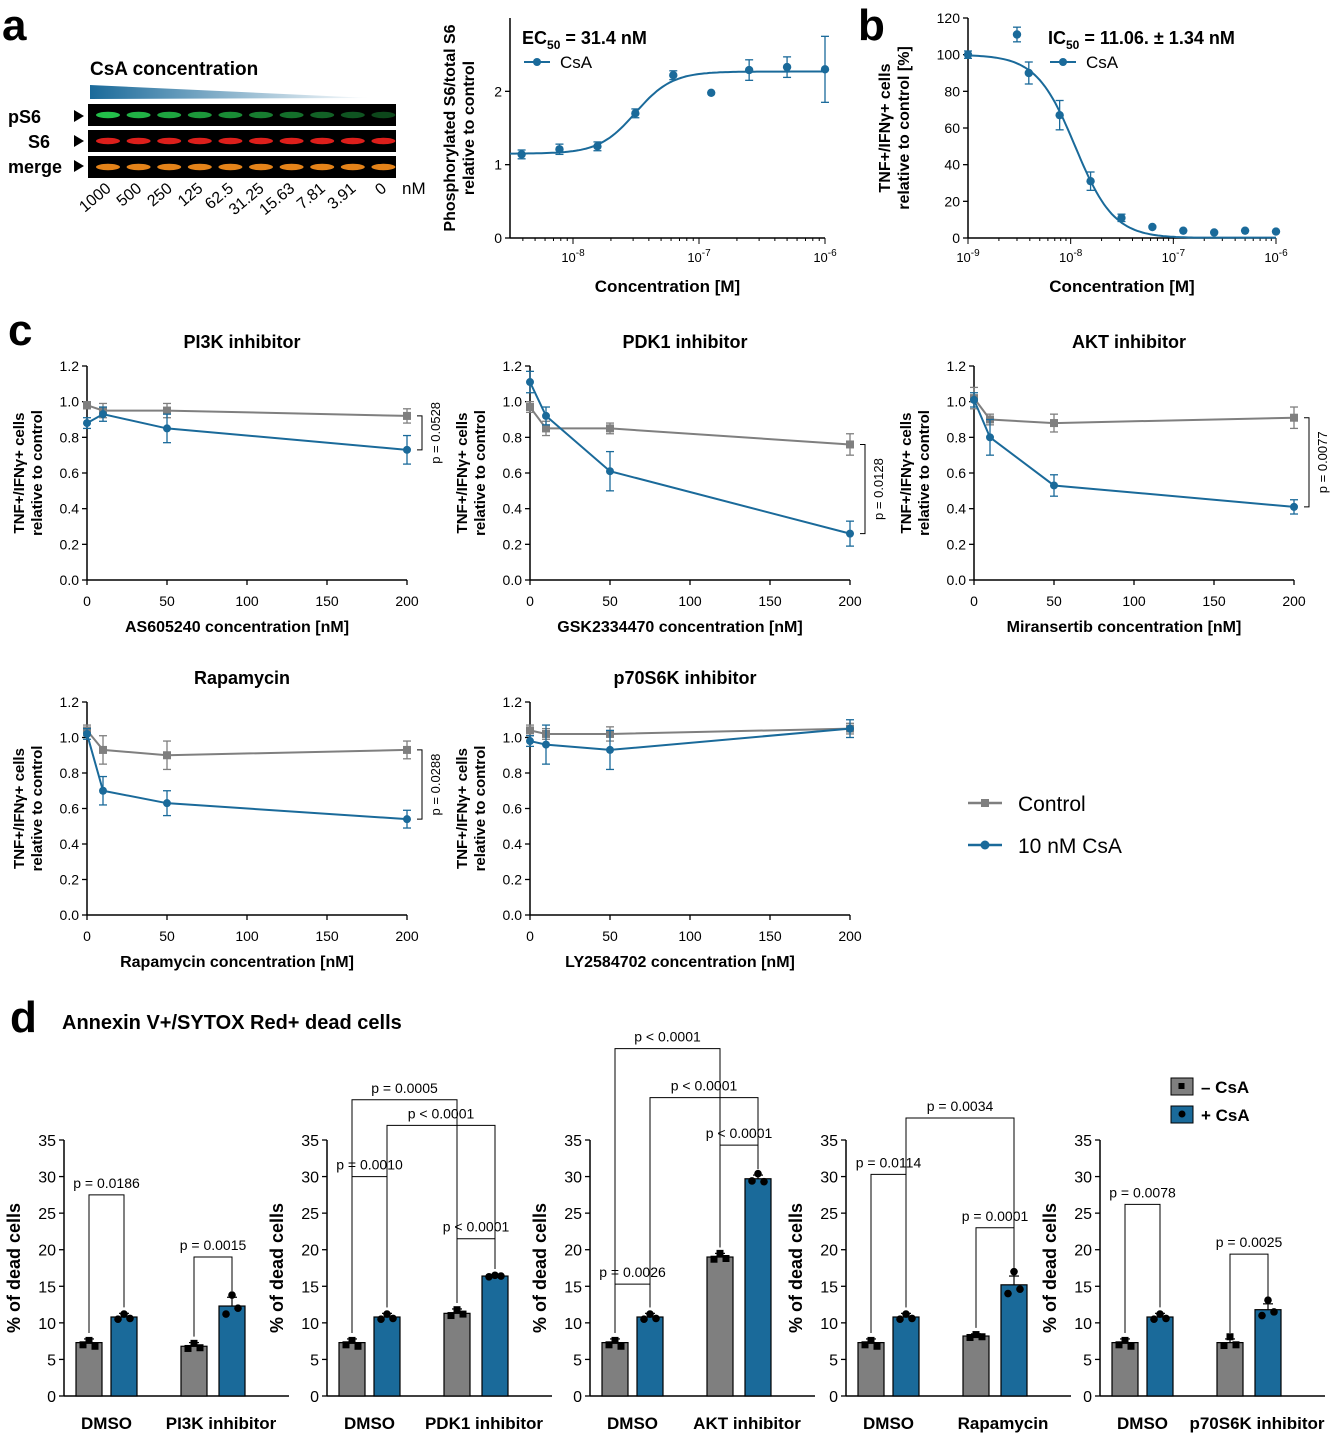  I want to click on blot-lane-label: 125, so click(190, 195).